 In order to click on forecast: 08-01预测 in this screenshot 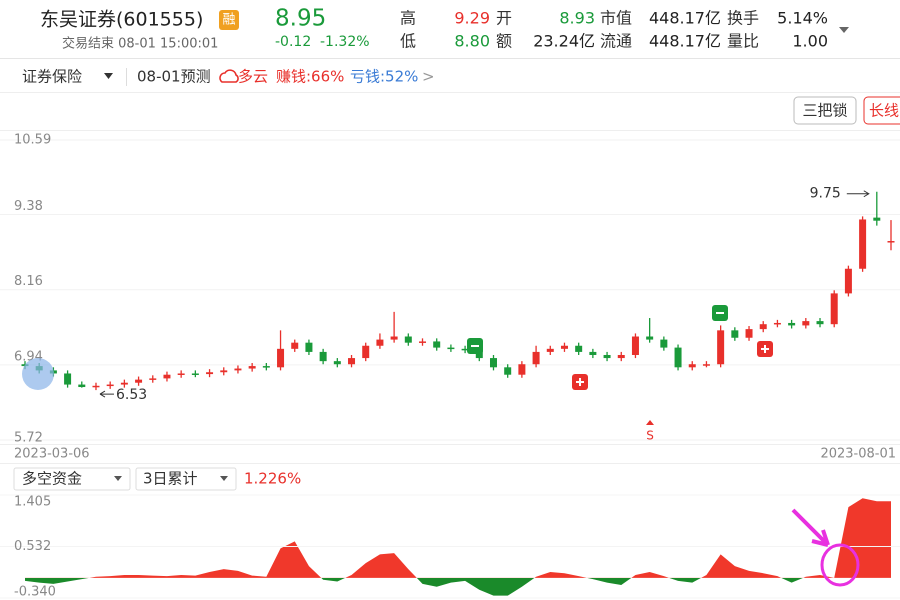, I will do `click(174, 77)`.